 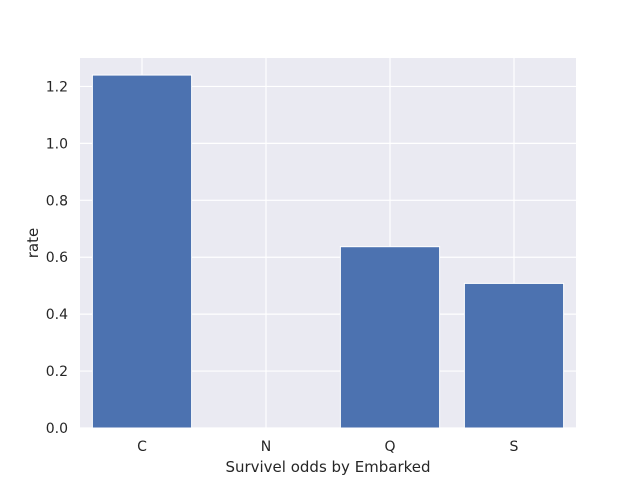 I want to click on y-axis-label: rate, so click(x=33, y=243).